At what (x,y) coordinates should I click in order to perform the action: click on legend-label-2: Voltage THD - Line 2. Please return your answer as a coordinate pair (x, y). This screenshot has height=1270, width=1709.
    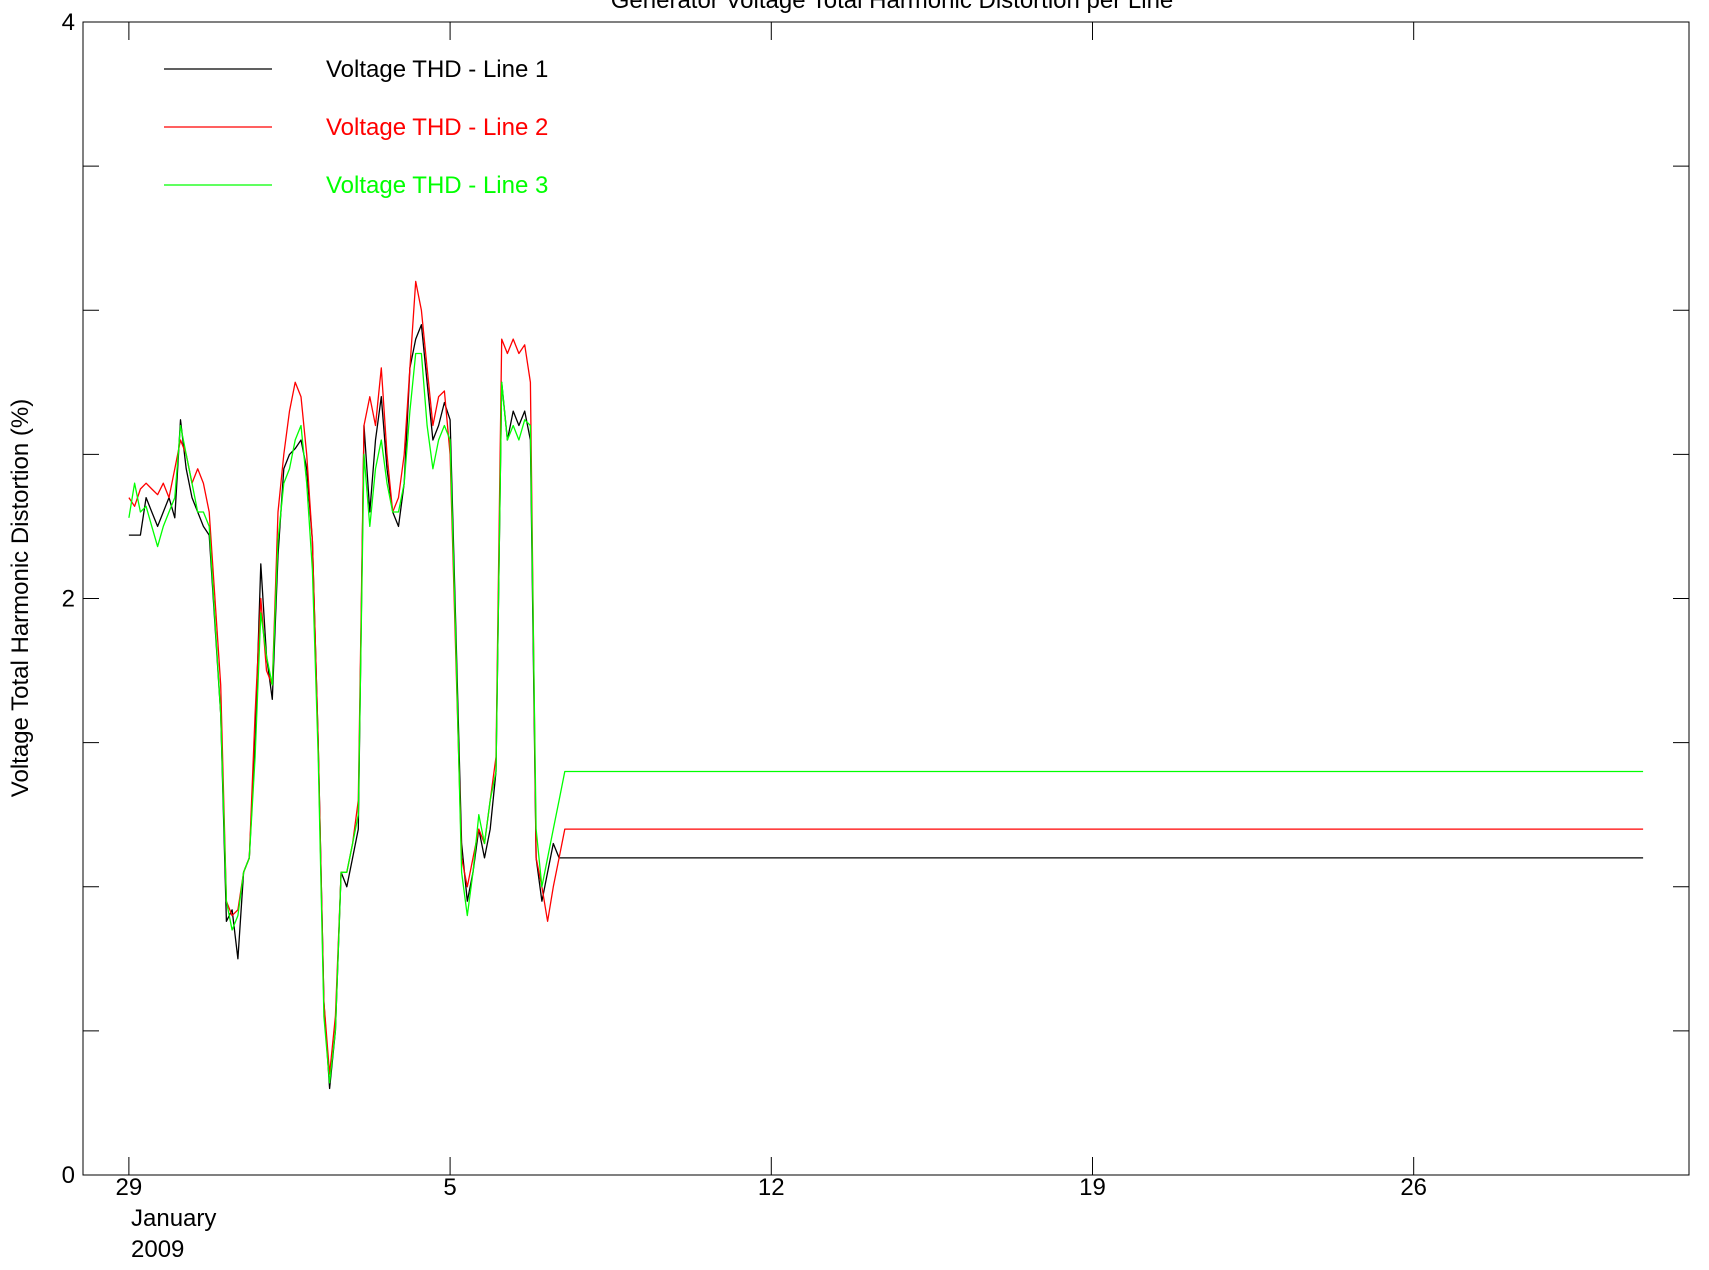
    Looking at the image, I should click on (437, 127).